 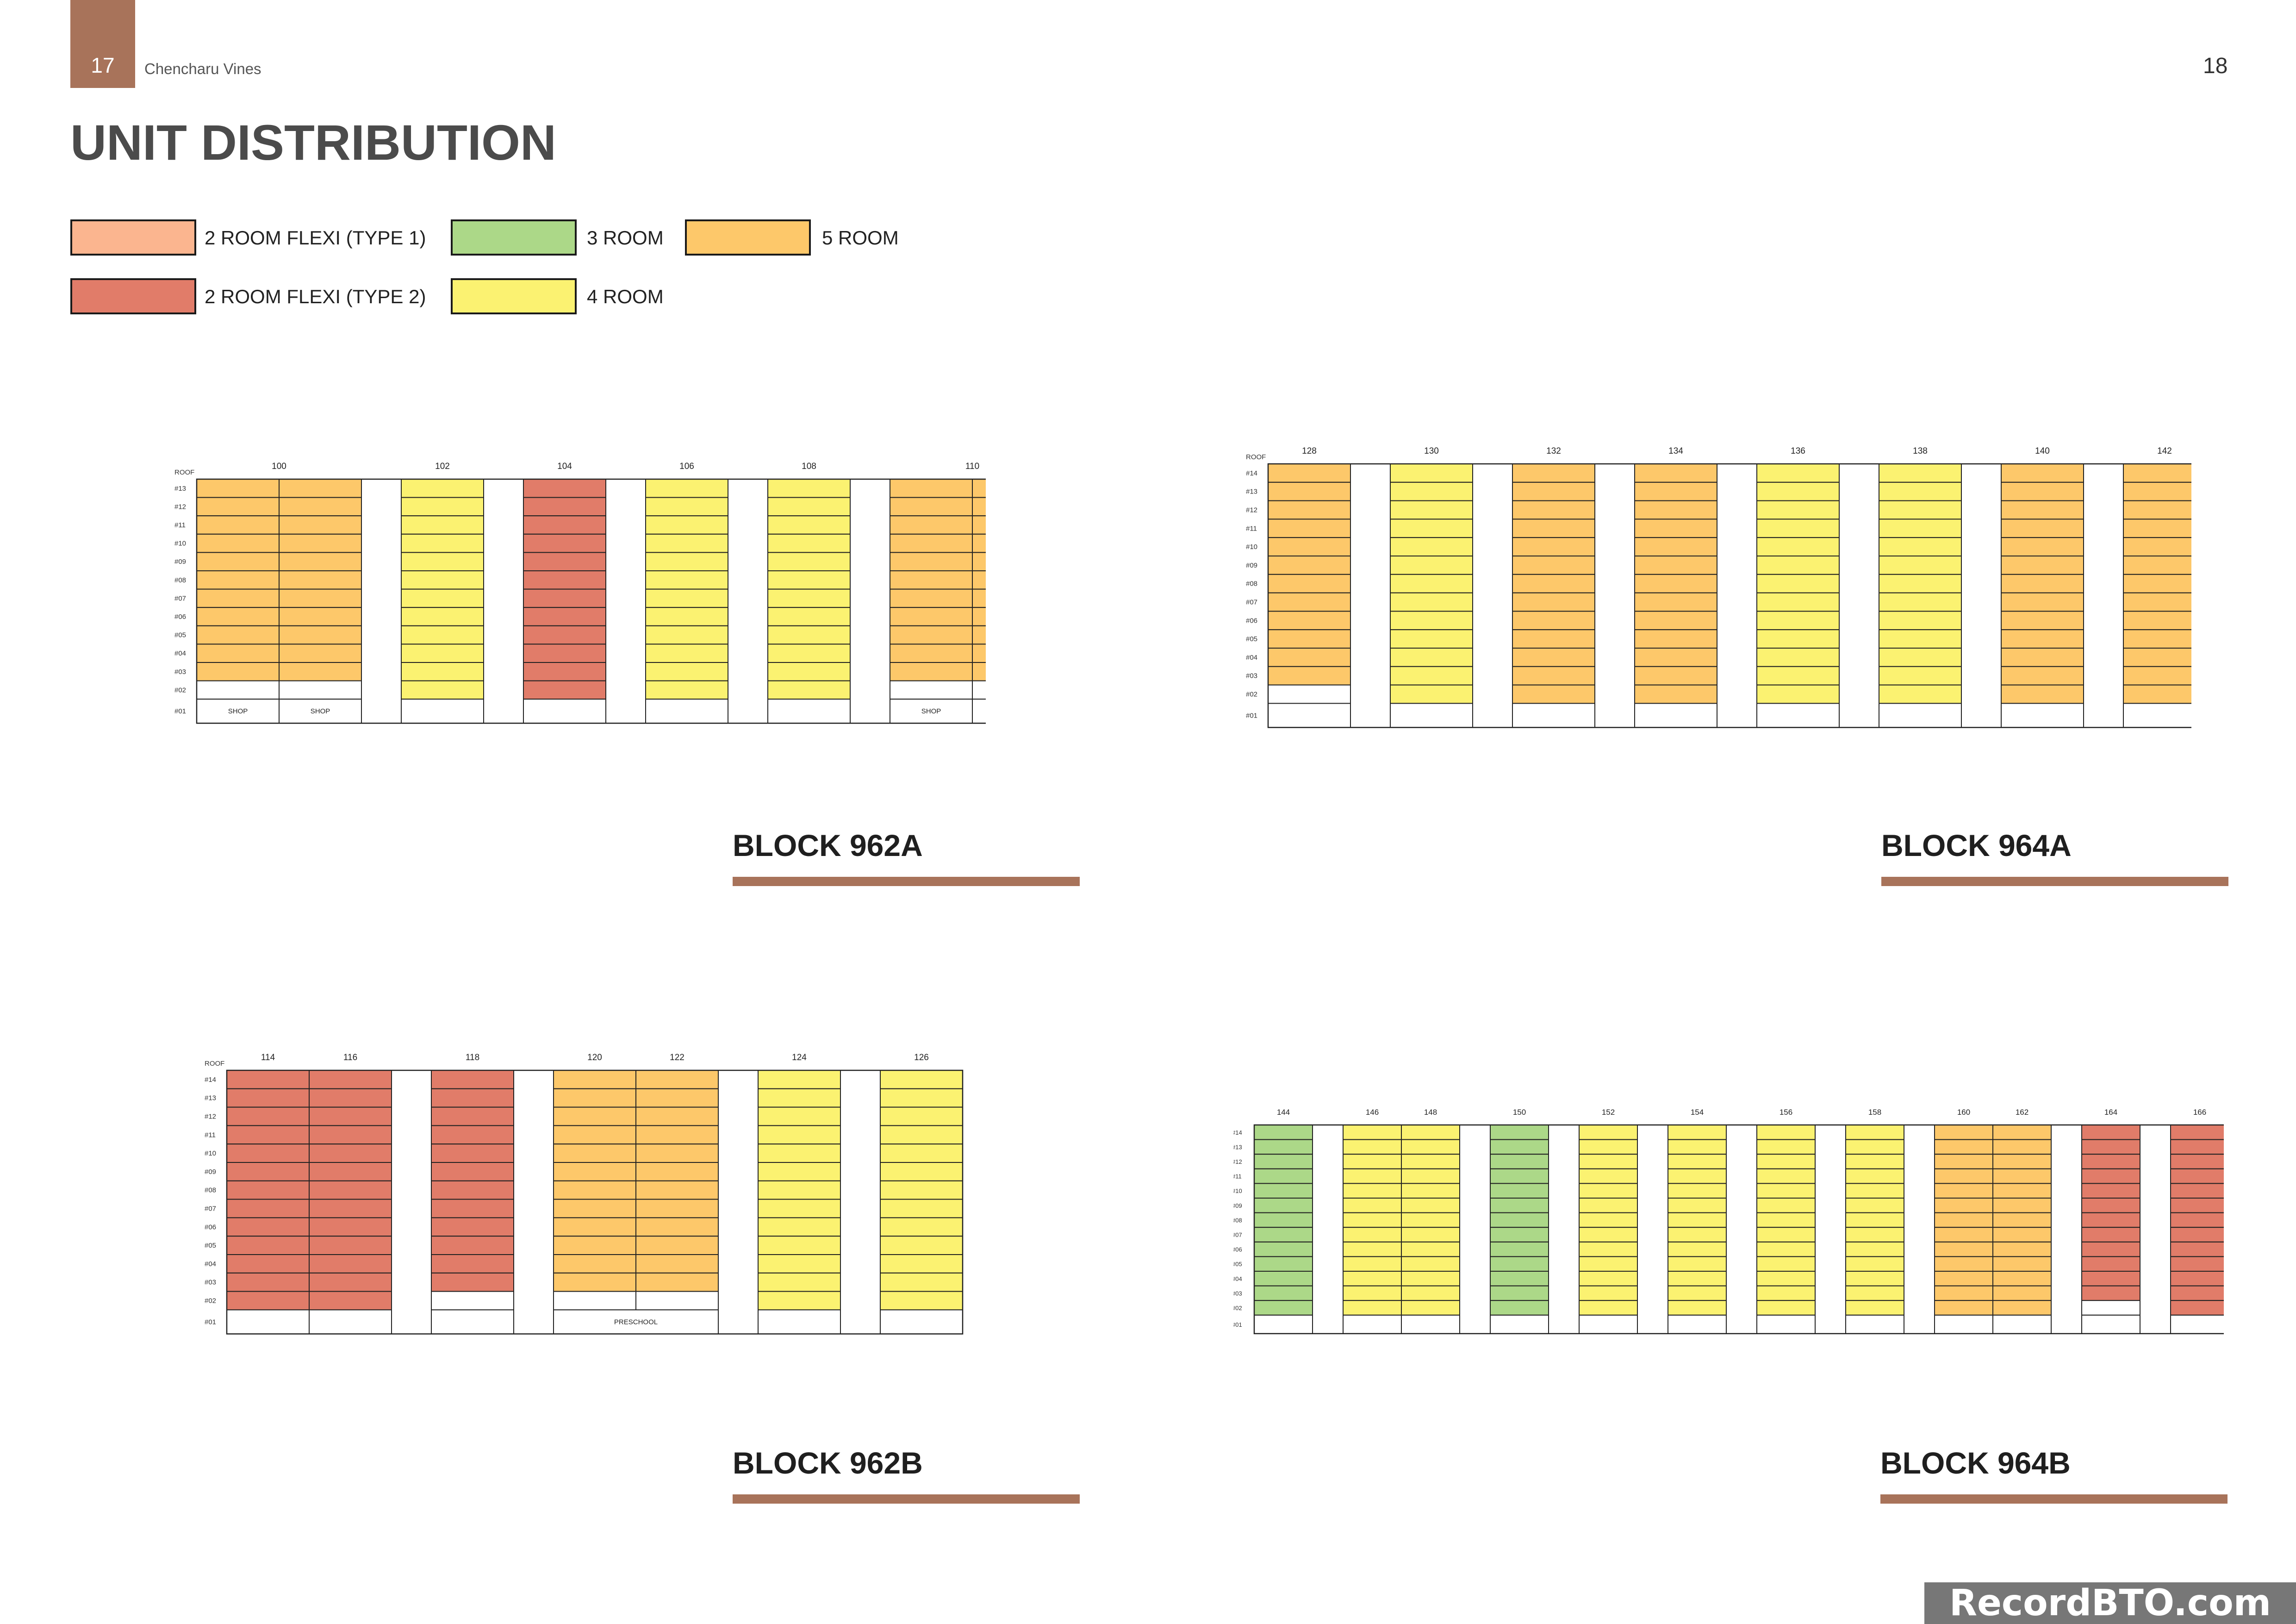 I want to click on unit-stack: 144, so click(x=1283, y=1221).